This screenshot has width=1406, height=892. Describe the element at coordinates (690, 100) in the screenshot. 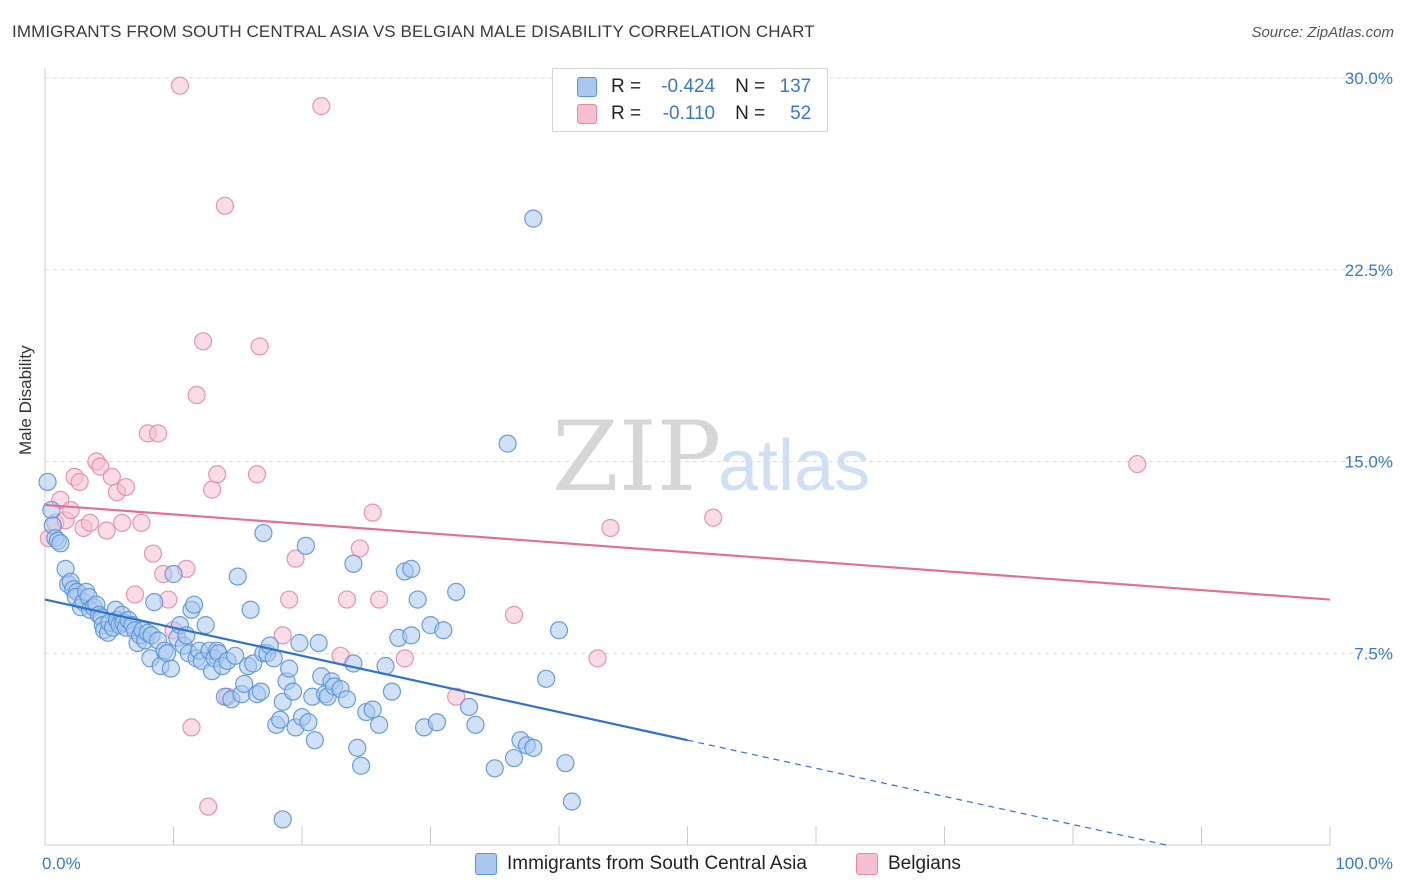

I see `stats-legend: R = -0.424 N = 137 R = -0.110 N = 52` at that location.